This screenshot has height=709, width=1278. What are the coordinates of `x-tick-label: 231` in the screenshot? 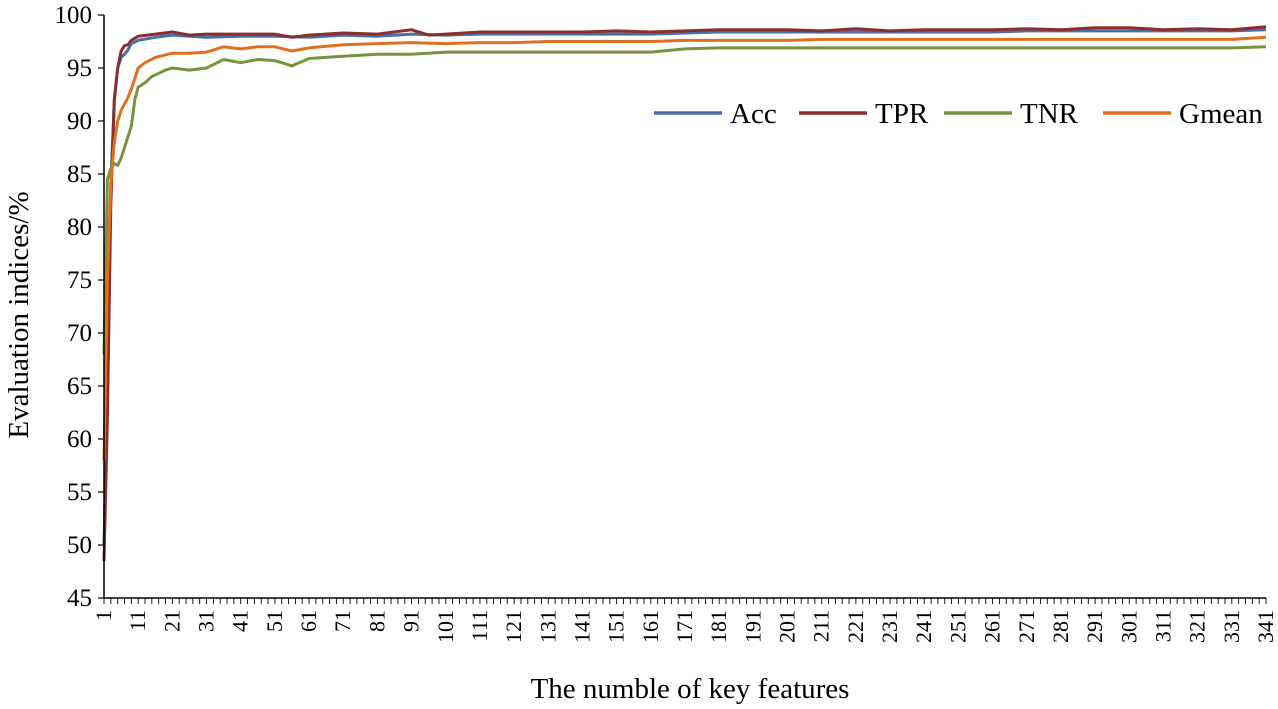 It's located at (889, 626).